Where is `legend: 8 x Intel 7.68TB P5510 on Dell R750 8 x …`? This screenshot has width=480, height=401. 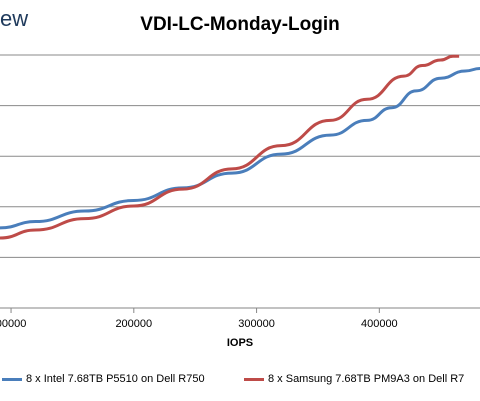 legend: 8 x Intel 7.68TB P5510 on Dell R750 8 x … is located at coordinates (240, 382).